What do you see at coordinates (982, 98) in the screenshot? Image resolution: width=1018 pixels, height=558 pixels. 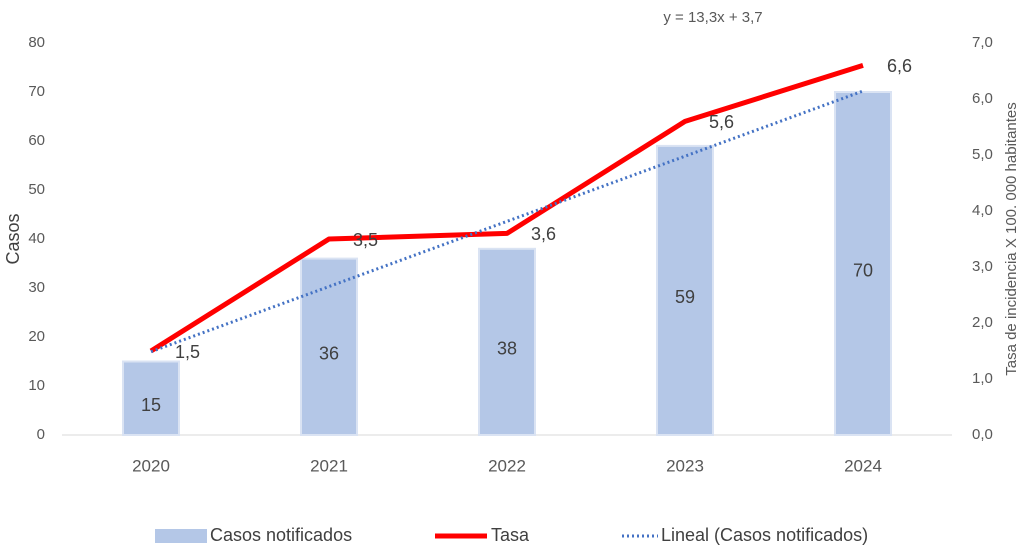 I see `y2-tick-label: 6,0` at bounding box center [982, 98].